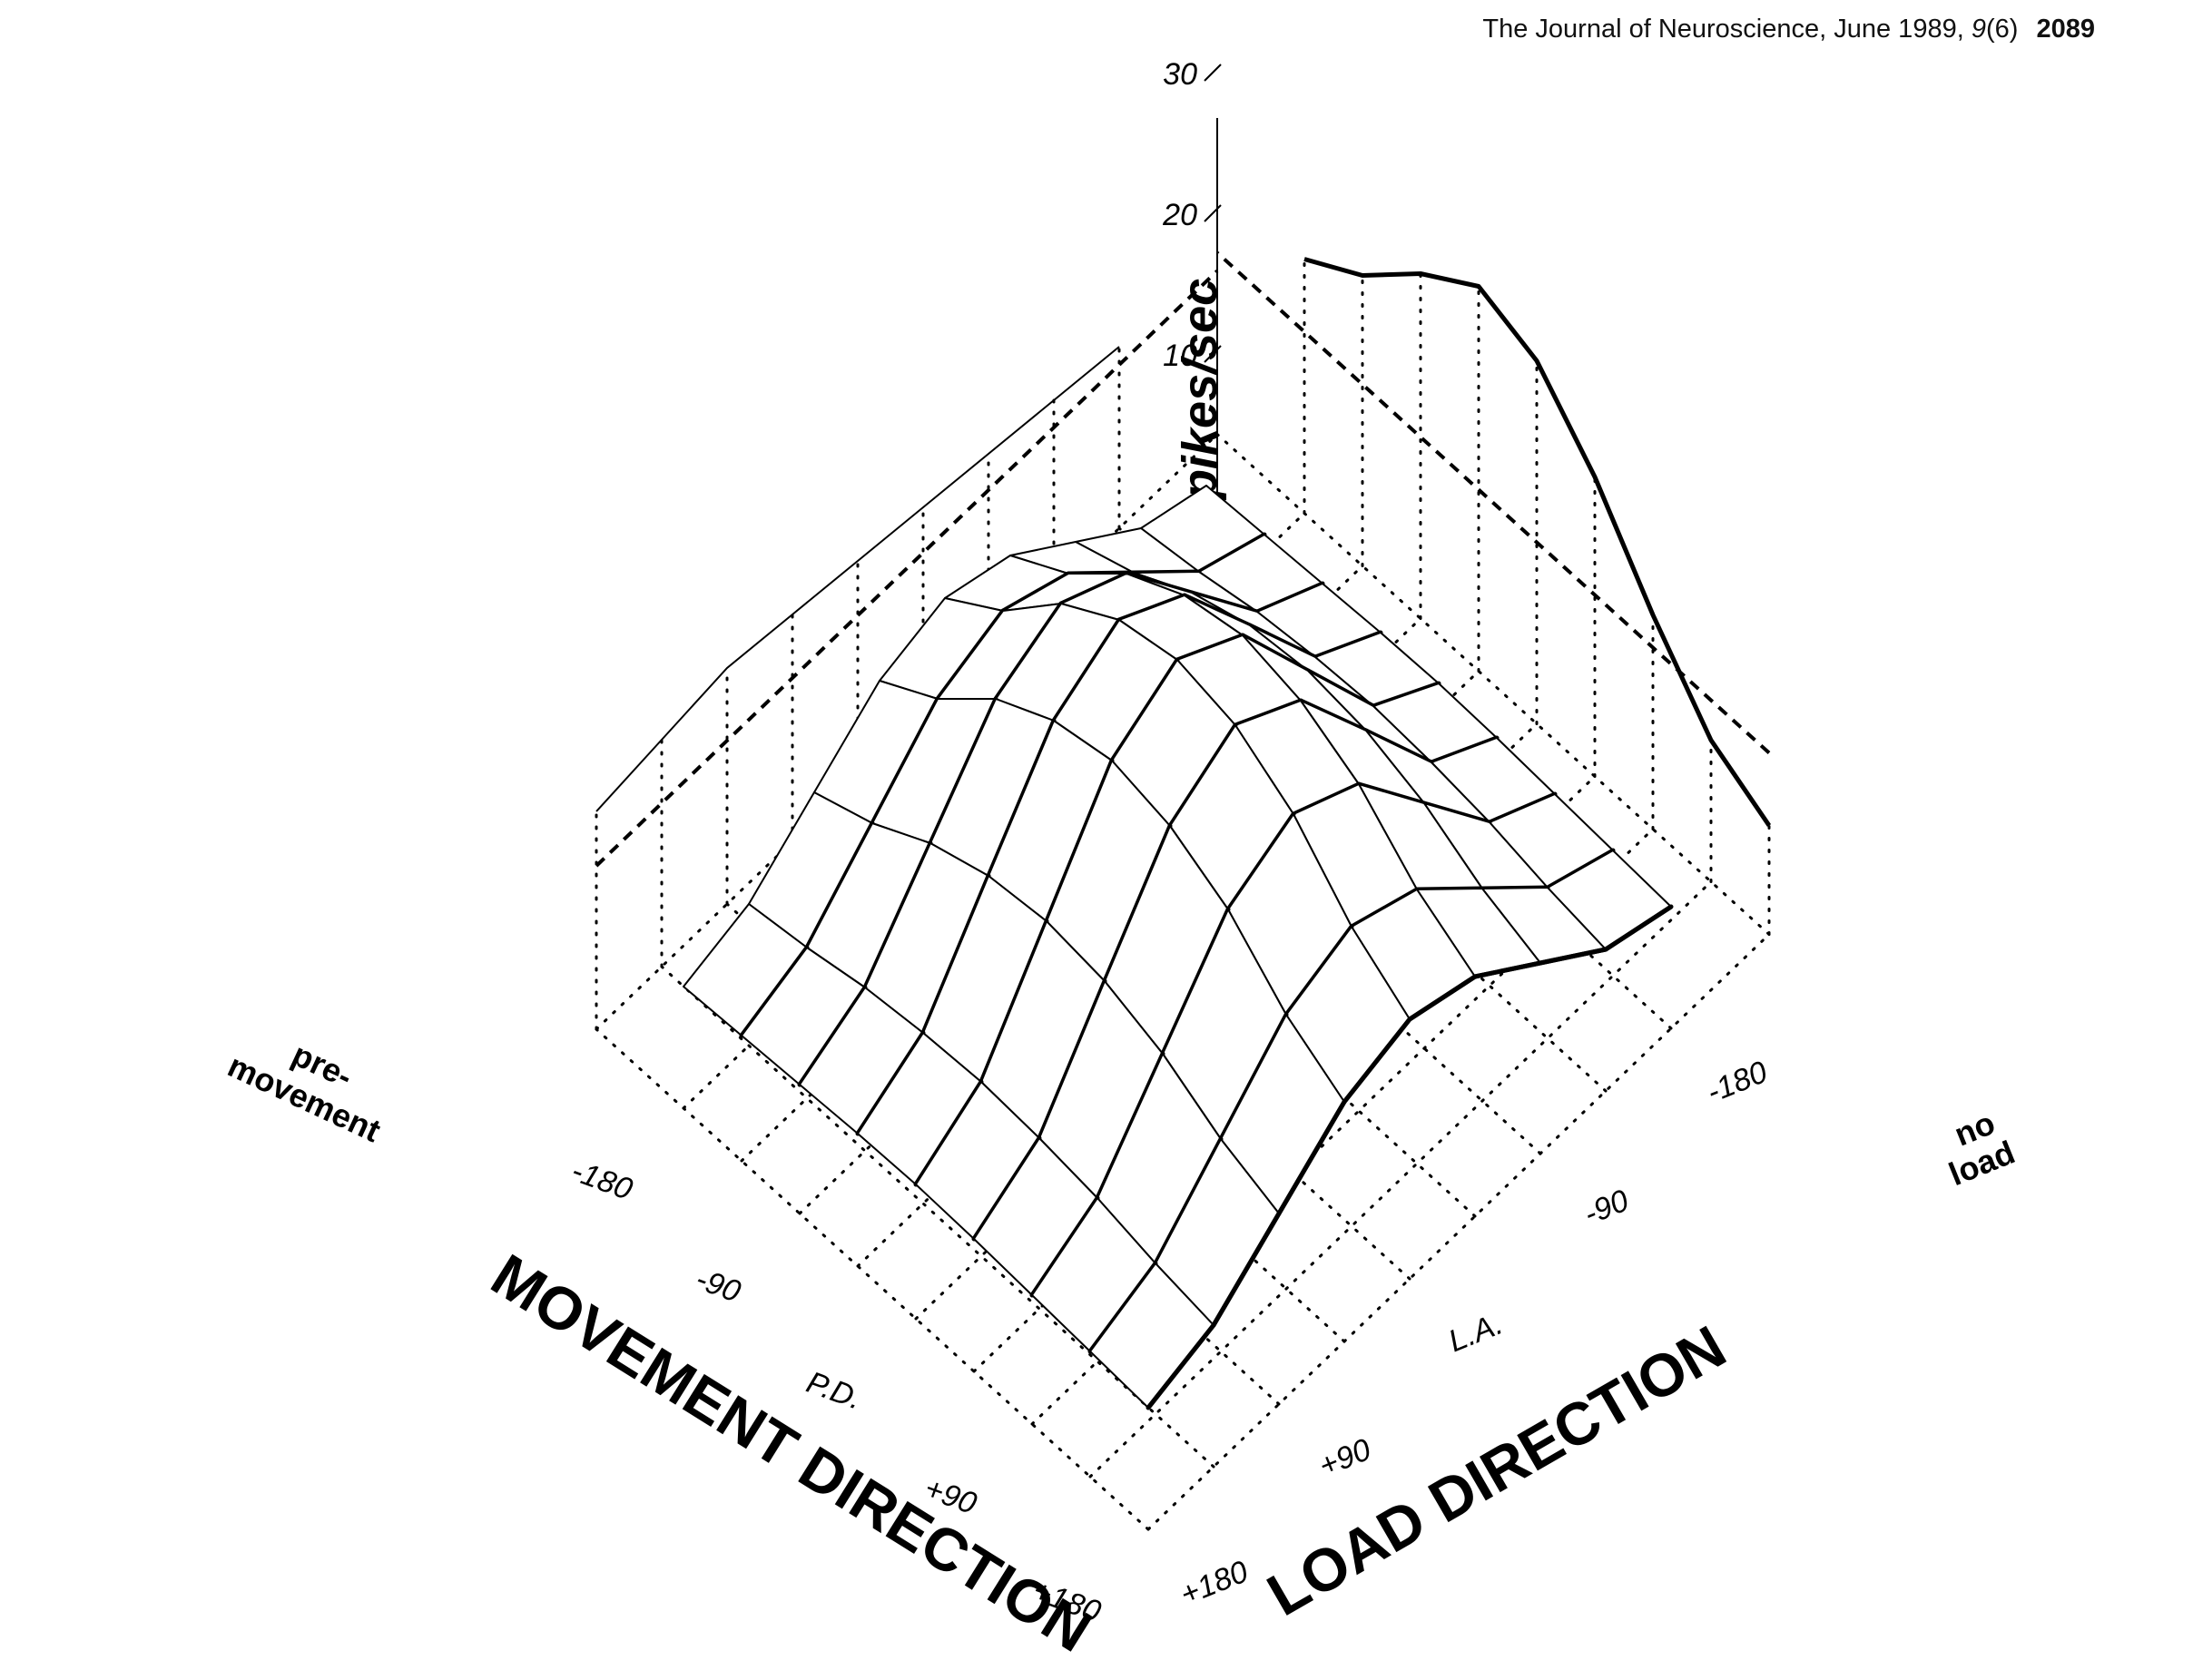 This screenshot has height=1680, width=2193. Describe the element at coordinates (1214, 1583) in the screenshot. I see `load-tick-0: +180` at that location.